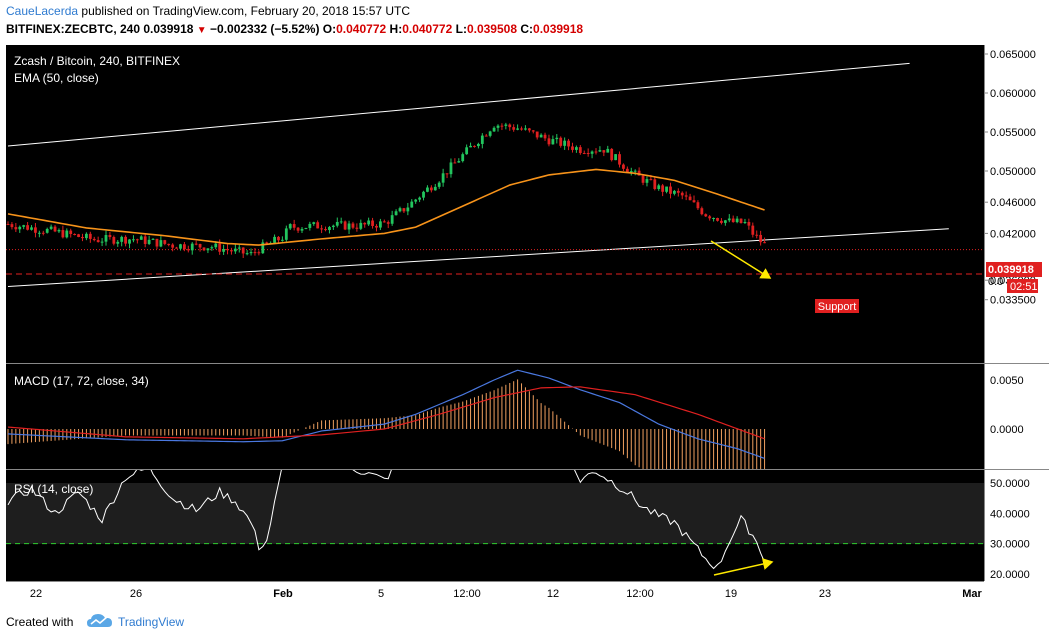 The width and height of the screenshot is (1049, 639). I want to click on support-label: Support, so click(837, 307).